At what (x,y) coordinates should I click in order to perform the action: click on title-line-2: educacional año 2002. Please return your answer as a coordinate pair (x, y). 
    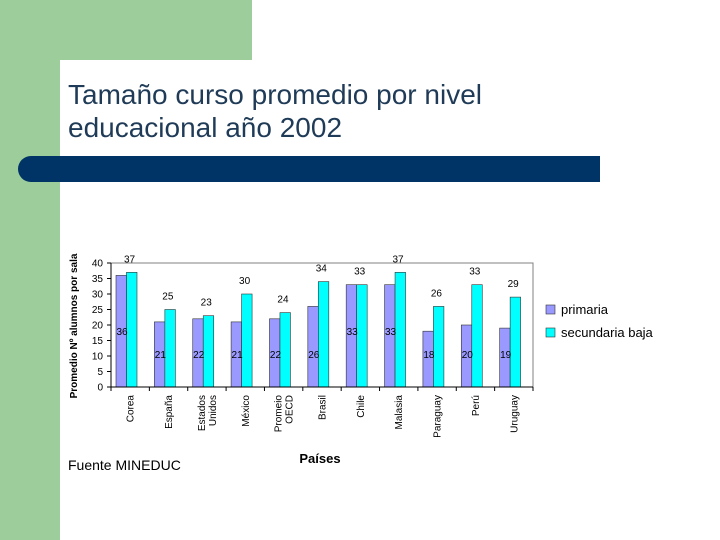
    Looking at the image, I should click on (205, 127).